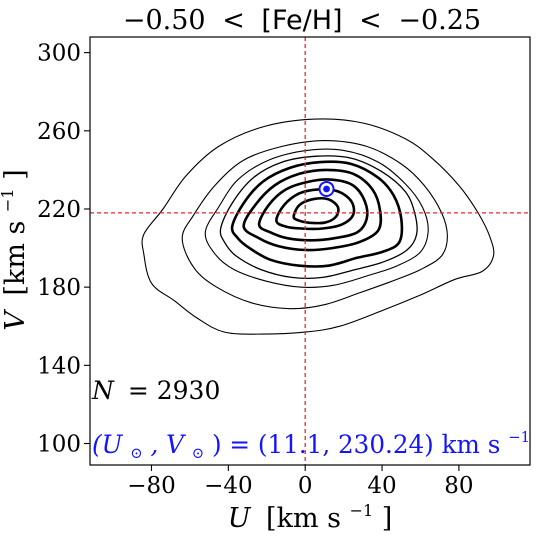  I want to click on y-axis-symbol: V, so click(15, 320).